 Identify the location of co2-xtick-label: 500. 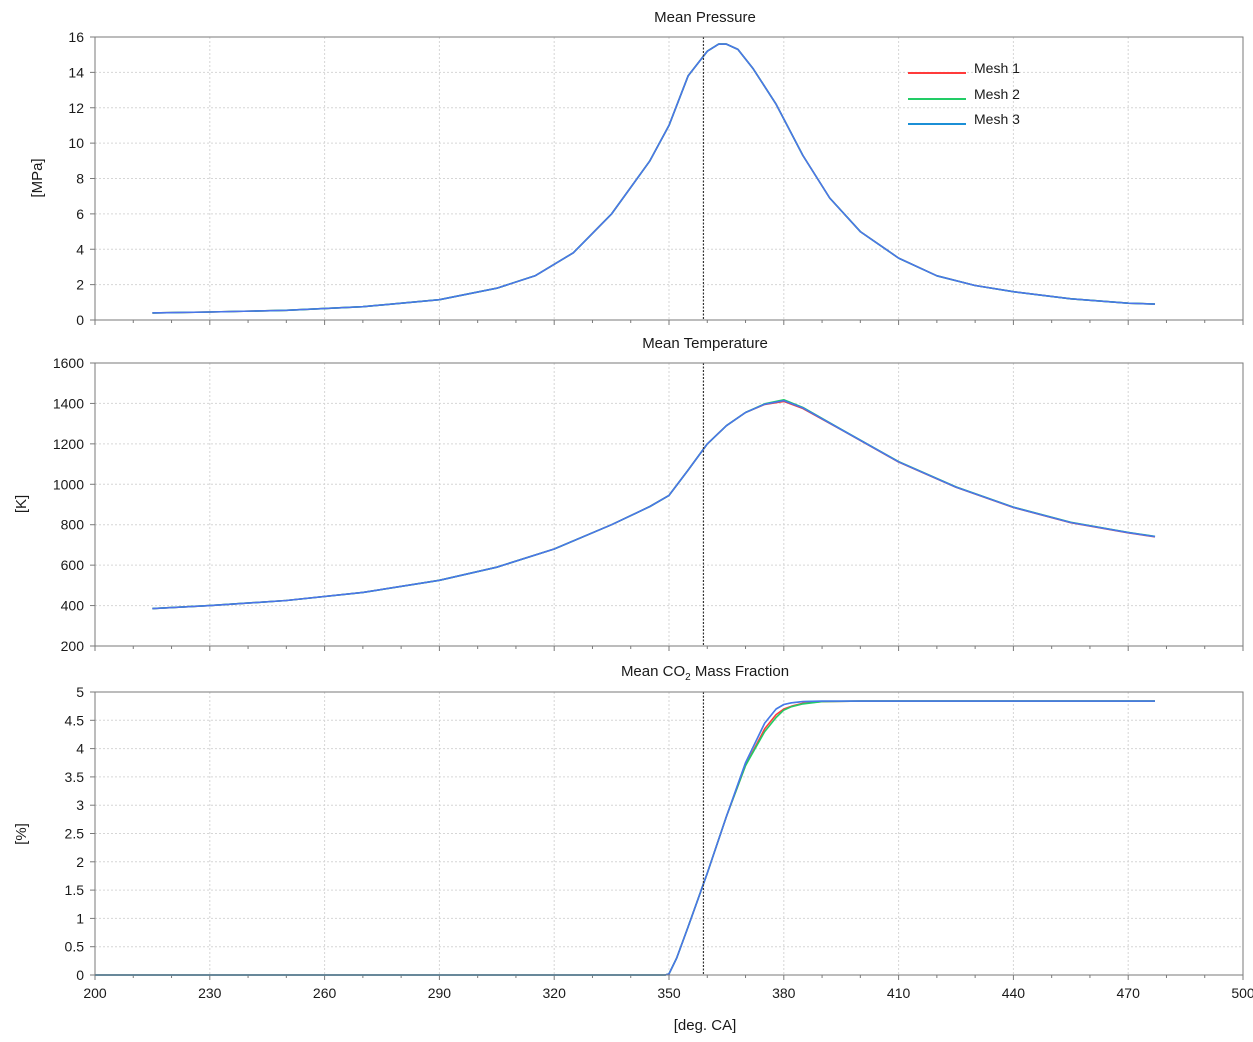
(1242, 993).